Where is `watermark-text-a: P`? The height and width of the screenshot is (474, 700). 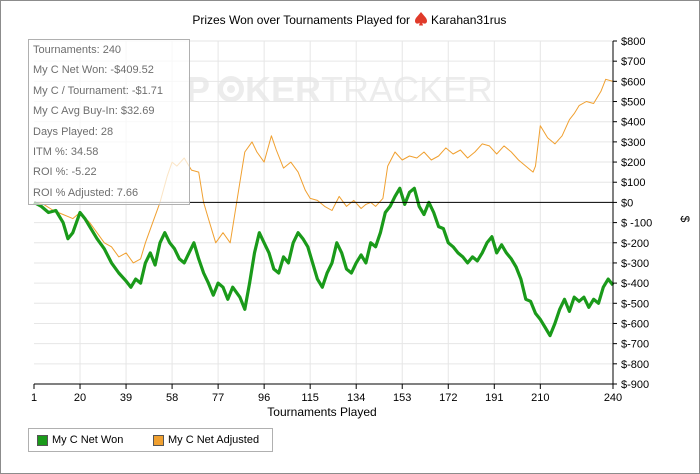
watermark-text-a: P is located at coordinates (198, 89).